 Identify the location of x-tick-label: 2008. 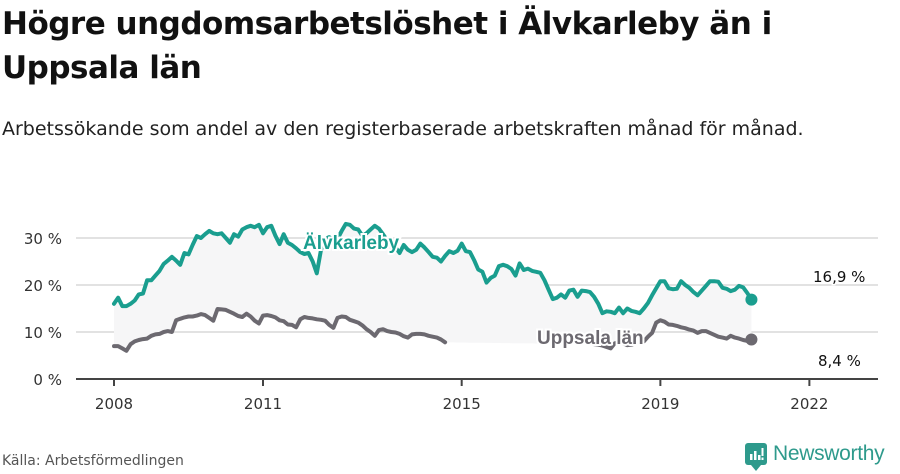
(114, 404).